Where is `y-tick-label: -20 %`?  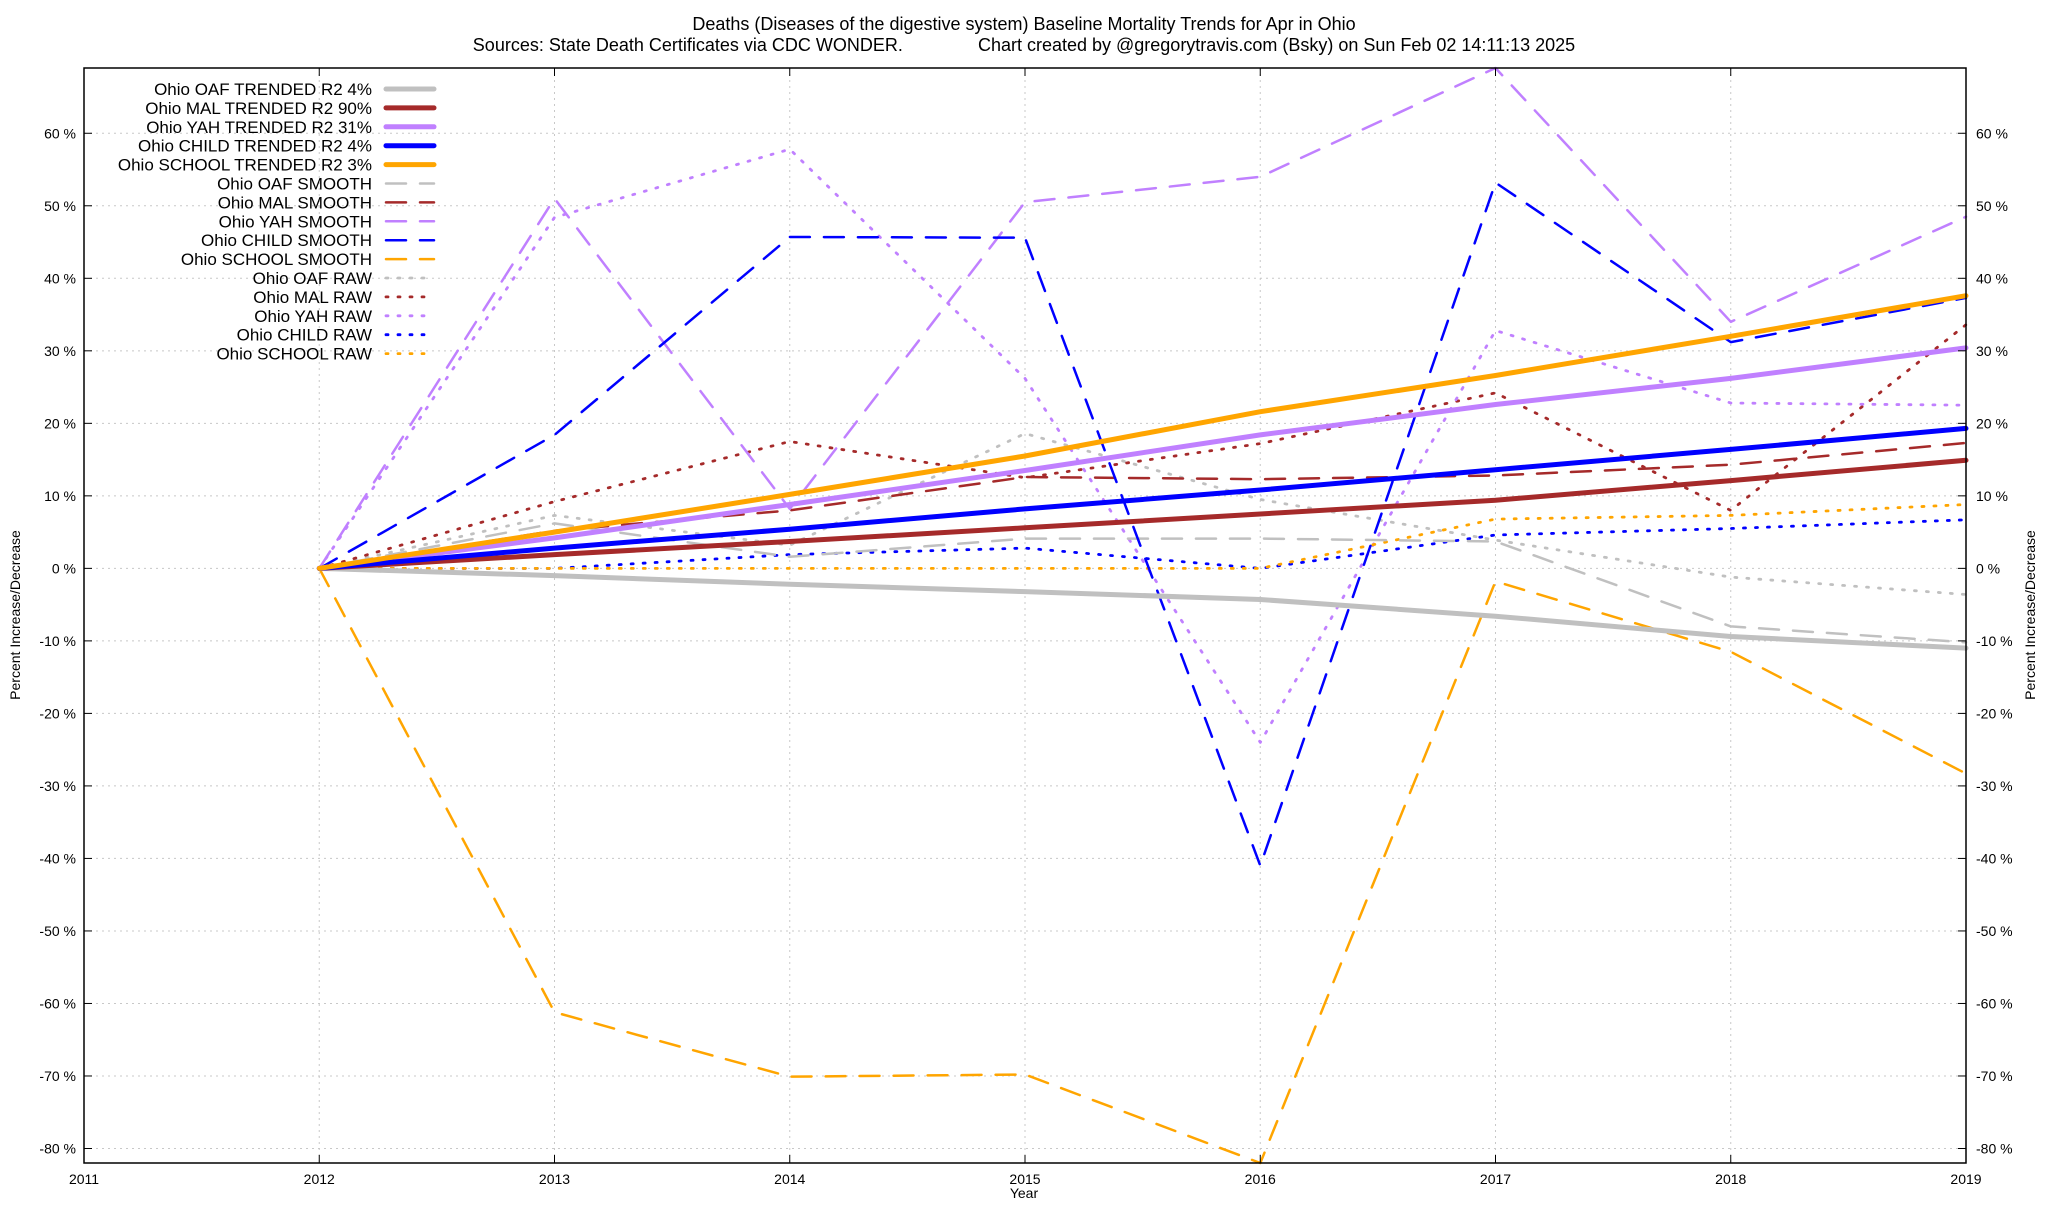
y-tick-label: -20 % is located at coordinates (57, 713).